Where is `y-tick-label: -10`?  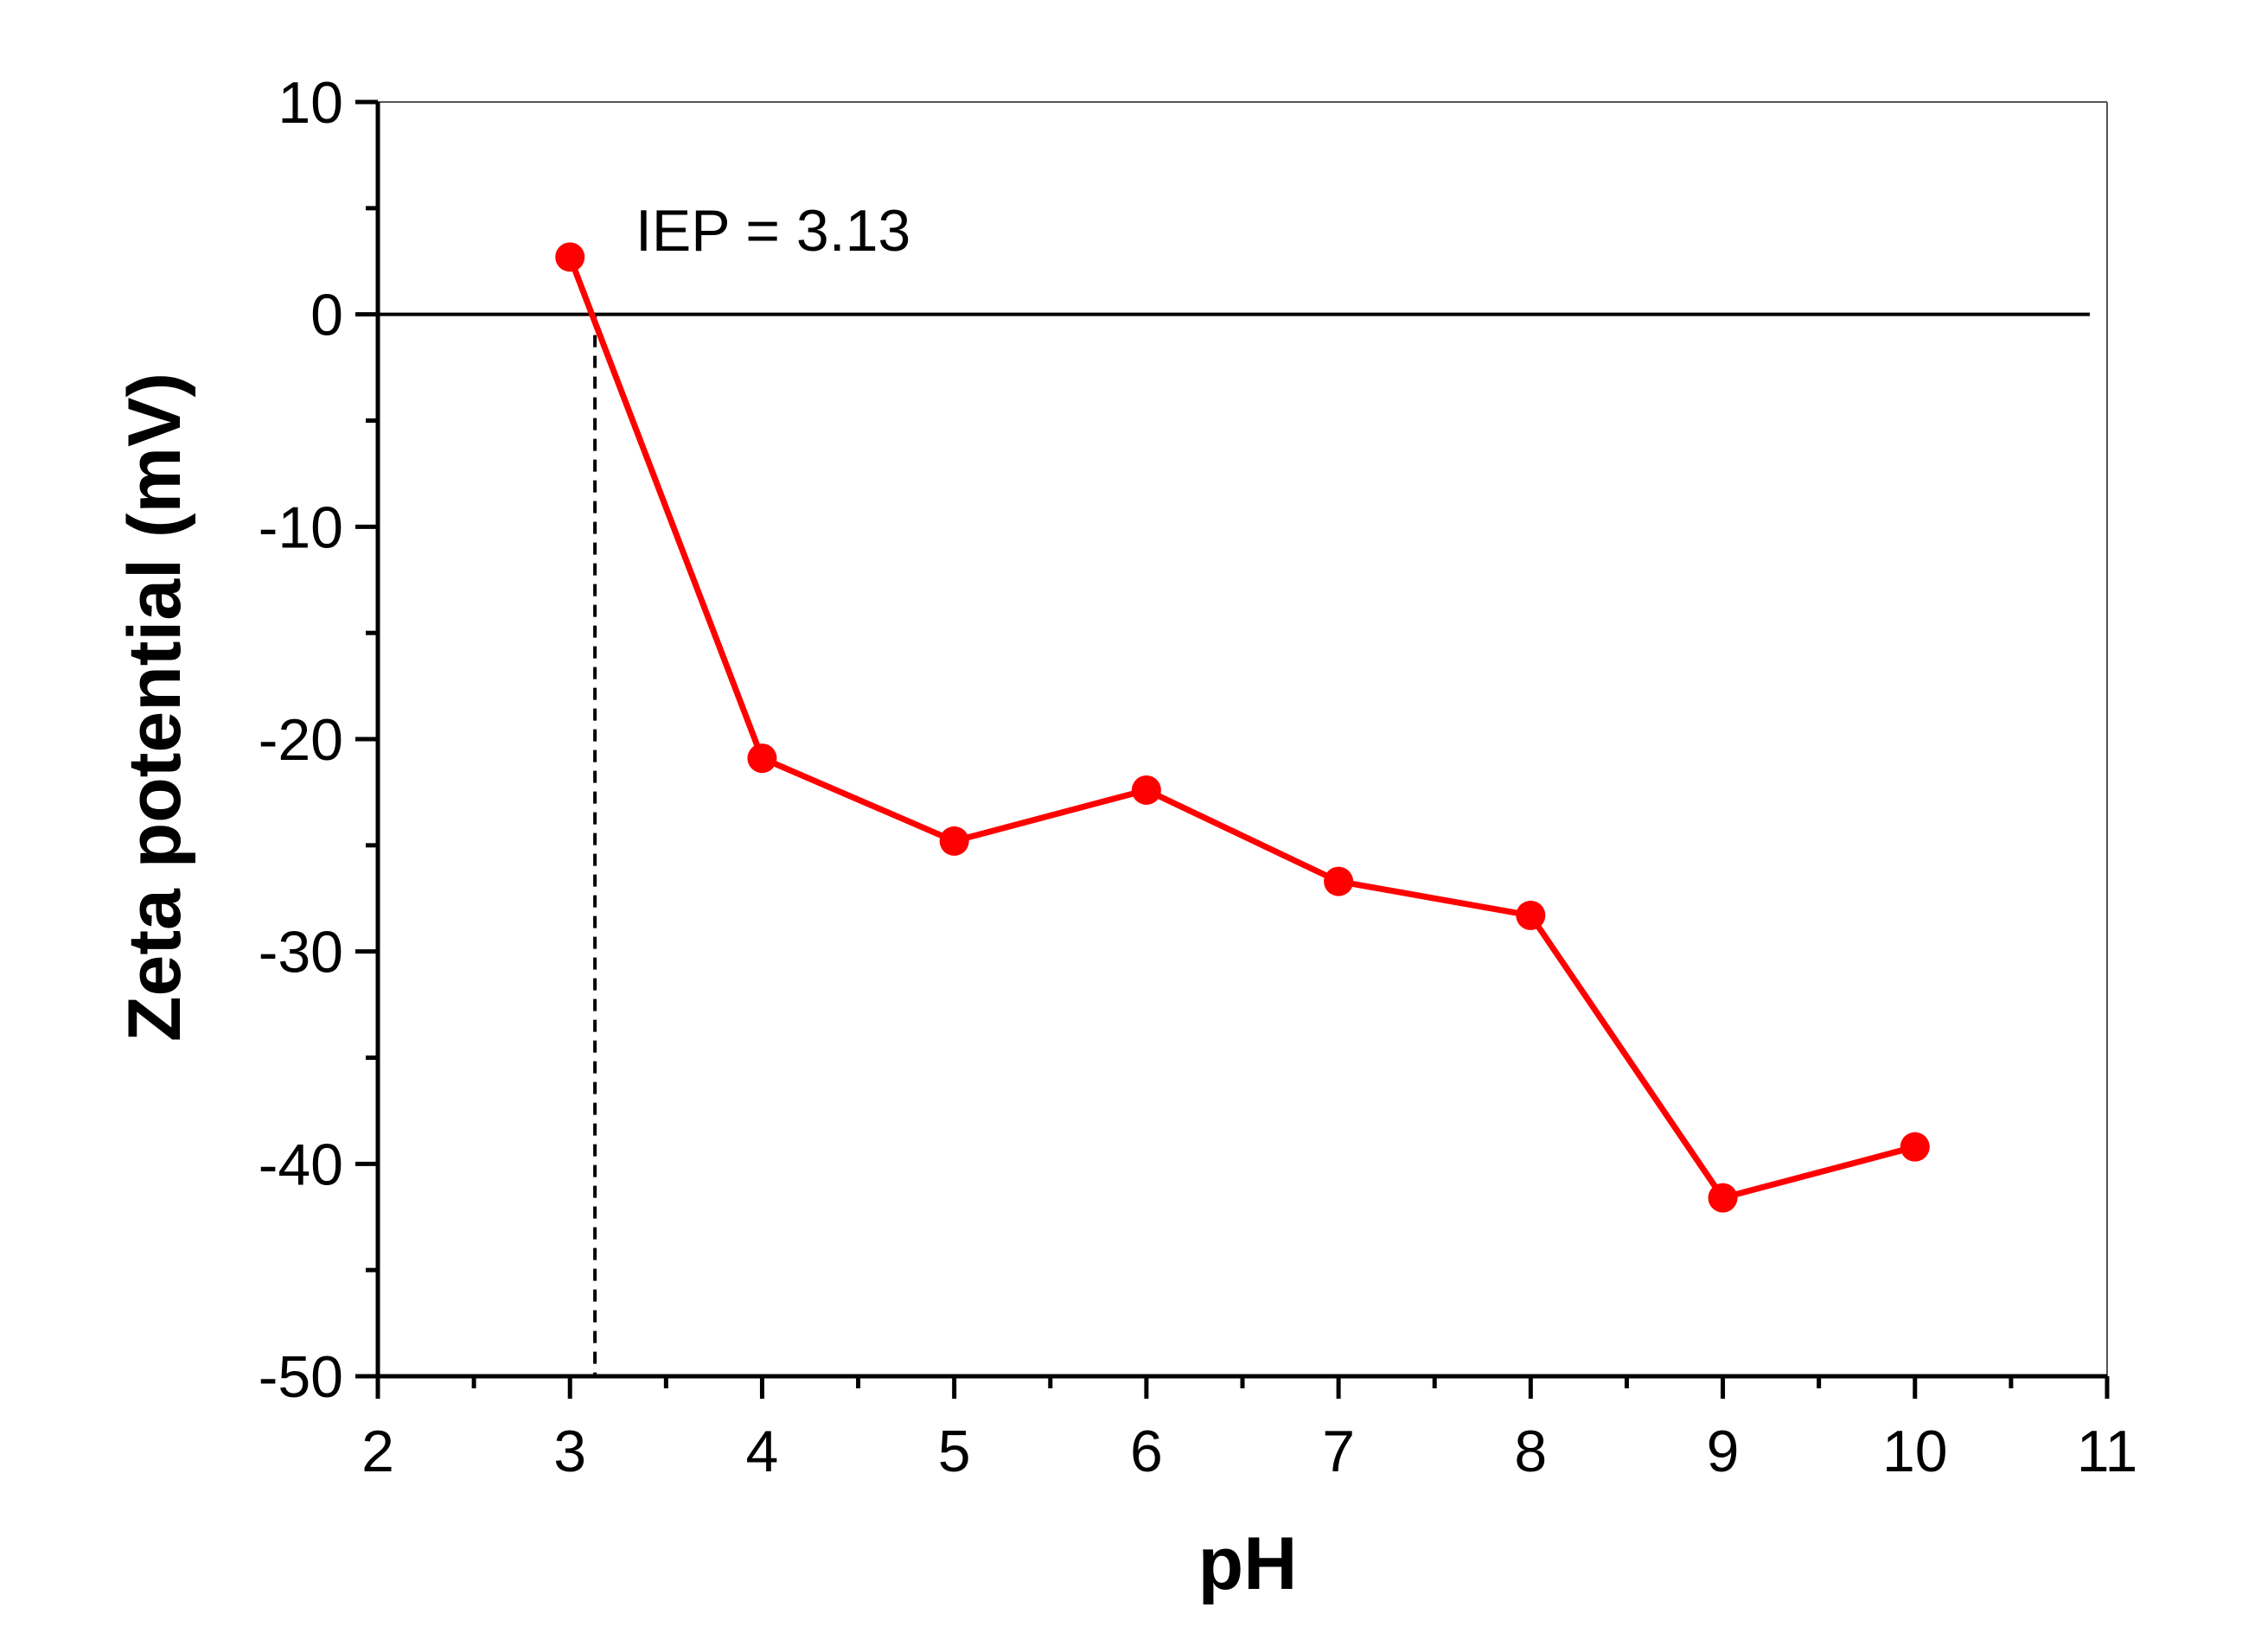
y-tick-label: -10 is located at coordinates (301, 527).